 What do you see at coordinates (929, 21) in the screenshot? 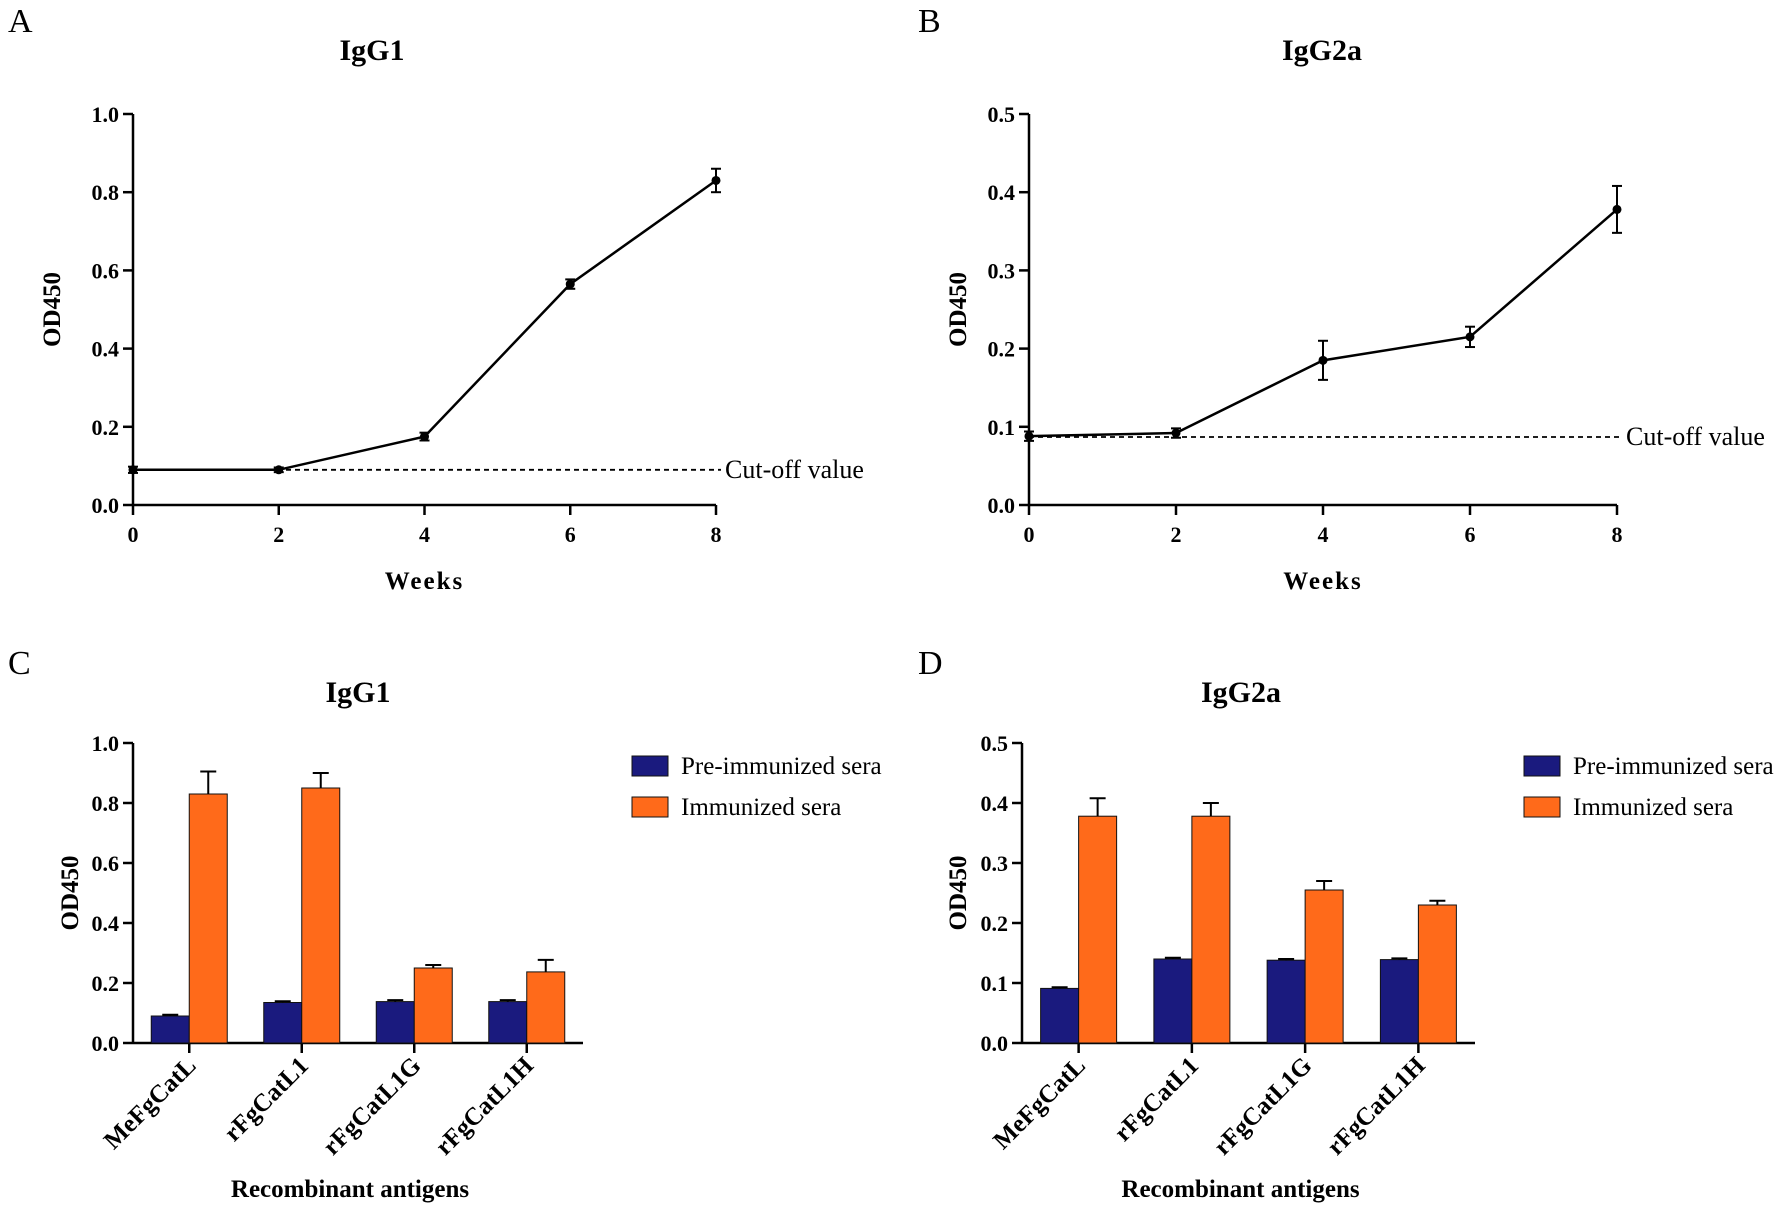
I see `panel-letter: B` at bounding box center [929, 21].